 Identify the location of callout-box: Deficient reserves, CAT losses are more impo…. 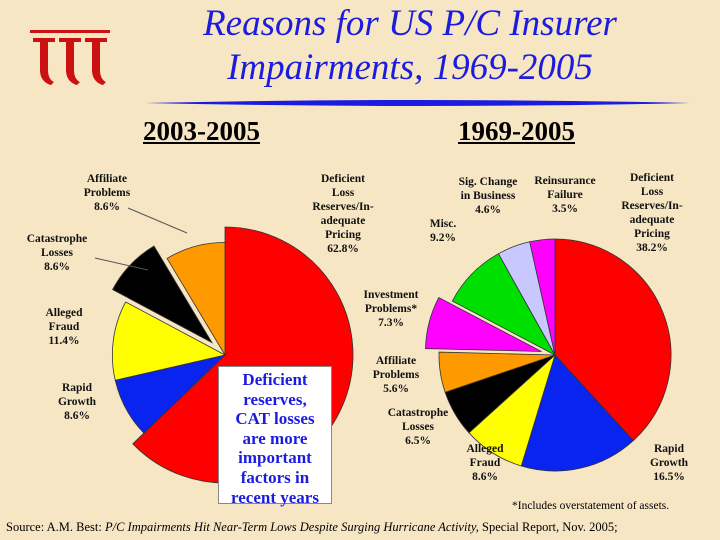
(275, 436).